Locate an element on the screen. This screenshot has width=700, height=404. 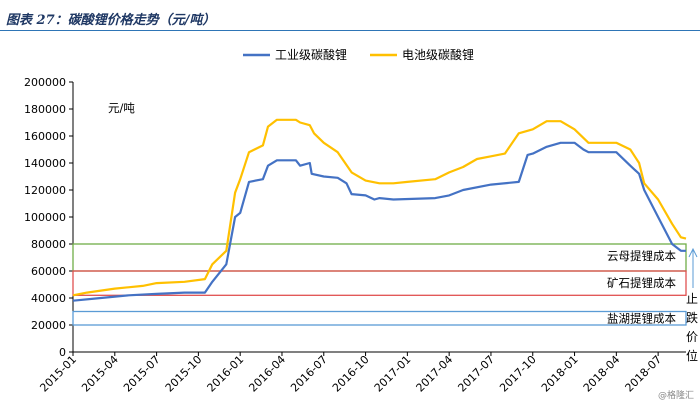
x-tick-label: 2016-10 is located at coordinates (351, 374).